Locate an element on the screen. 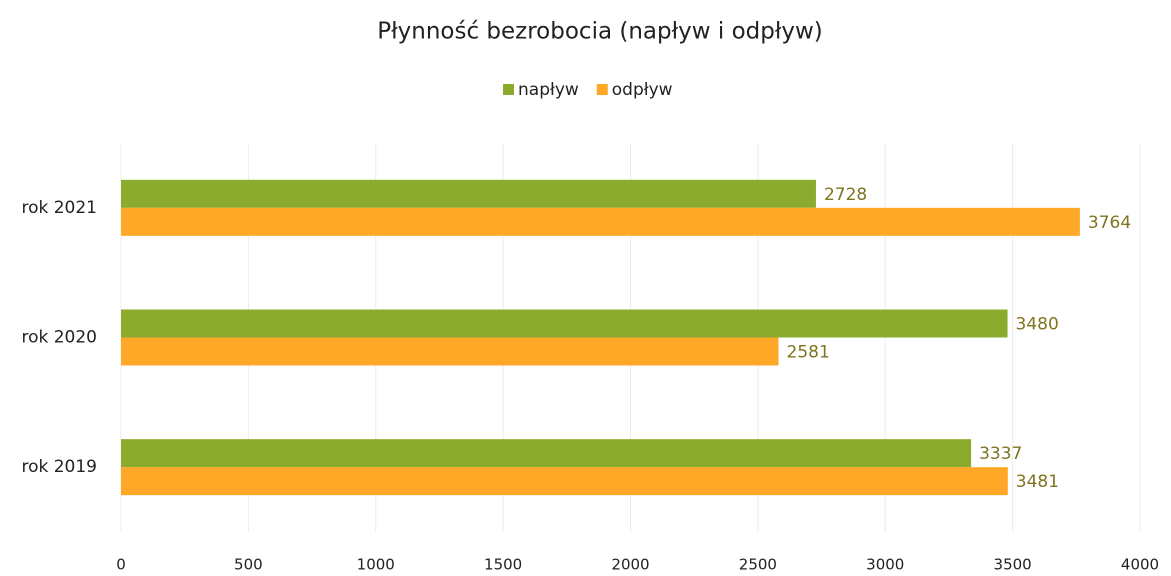 The height and width of the screenshot is (576, 1171). value-label: 3481 is located at coordinates (1037, 482).